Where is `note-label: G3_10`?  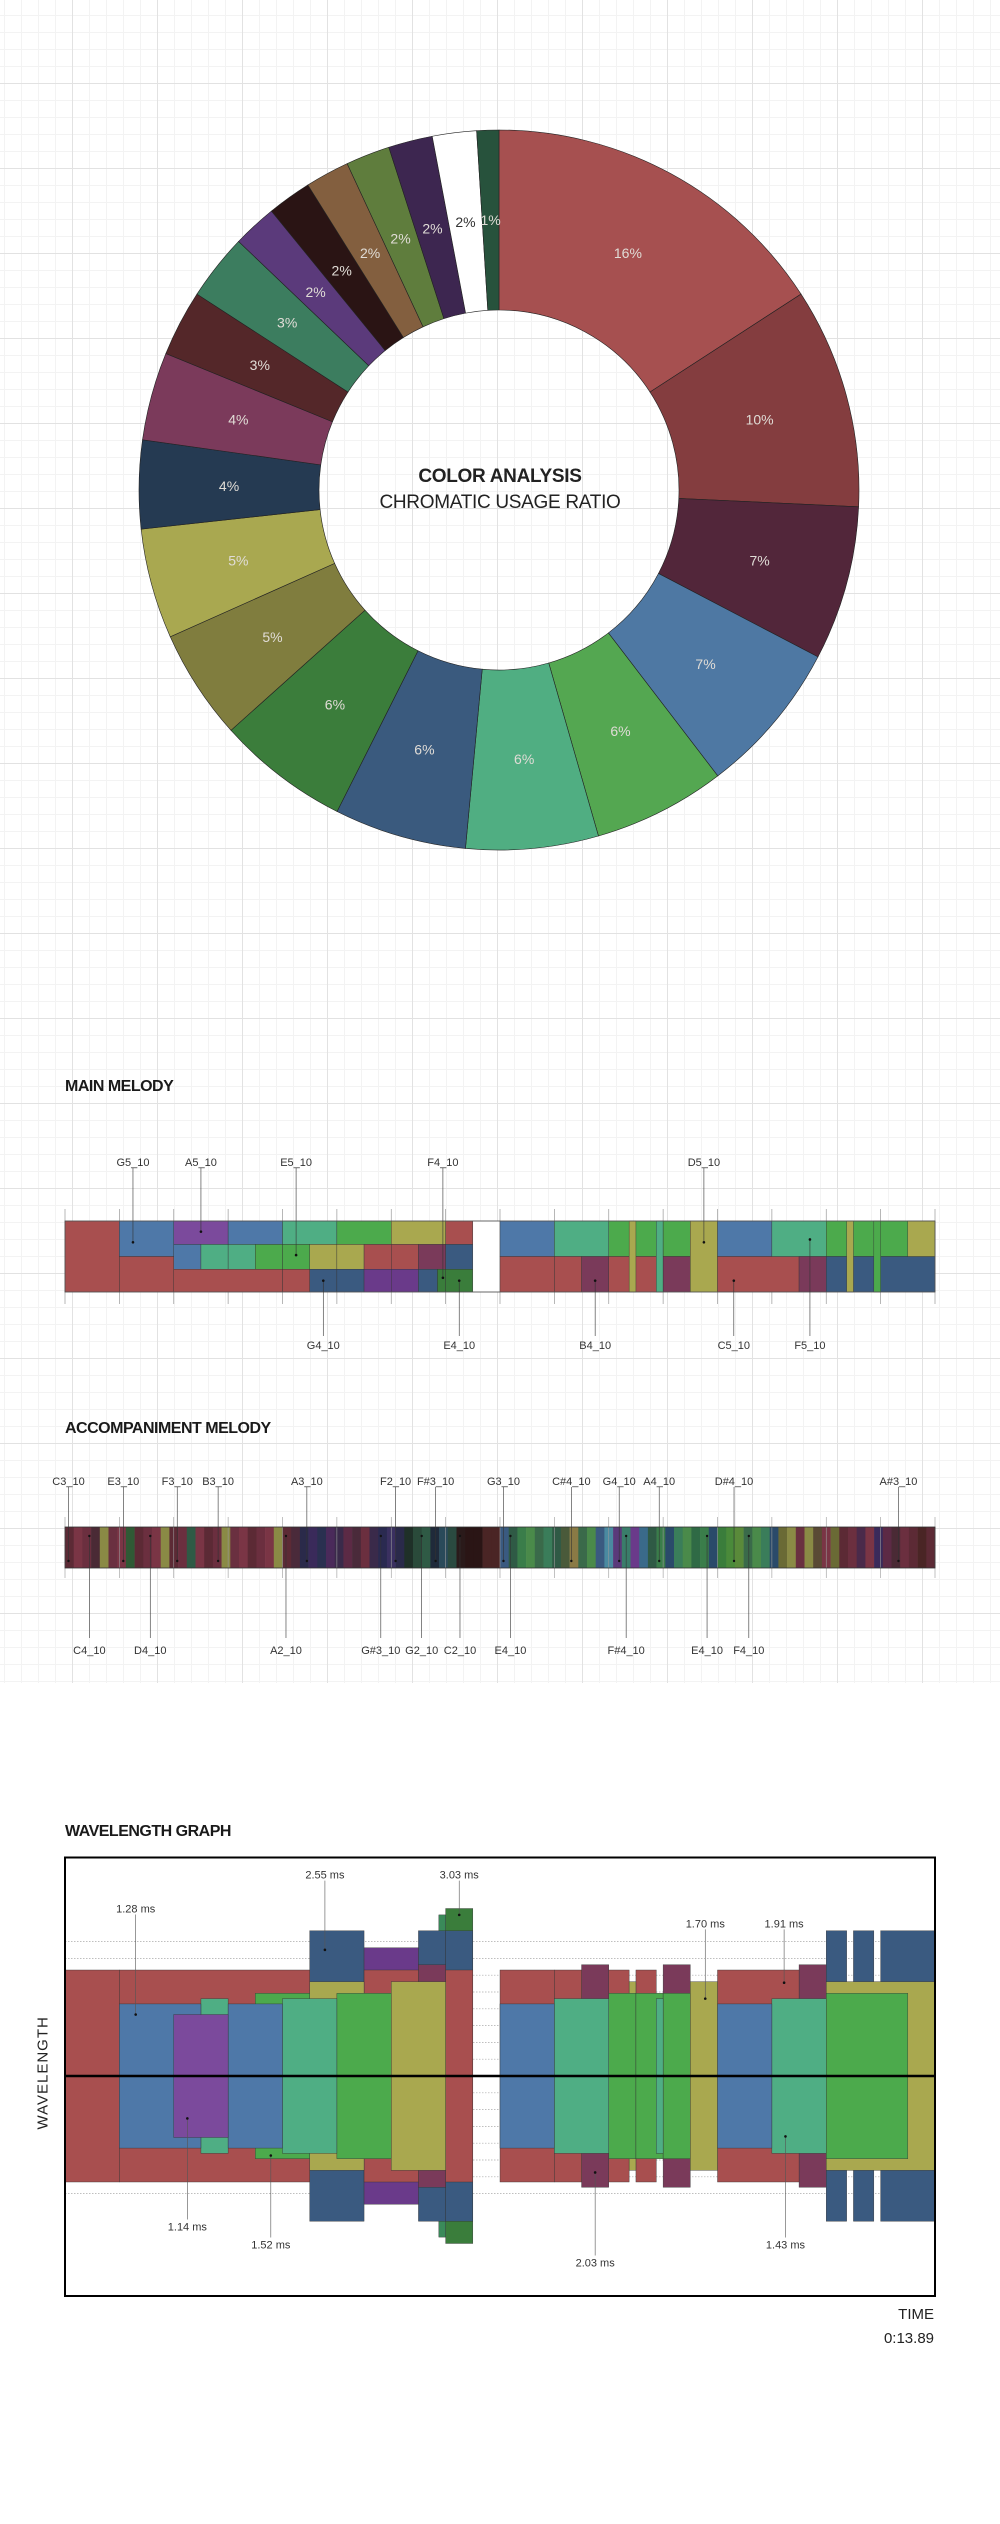
note-label: G3_10 is located at coordinates (503, 1482).